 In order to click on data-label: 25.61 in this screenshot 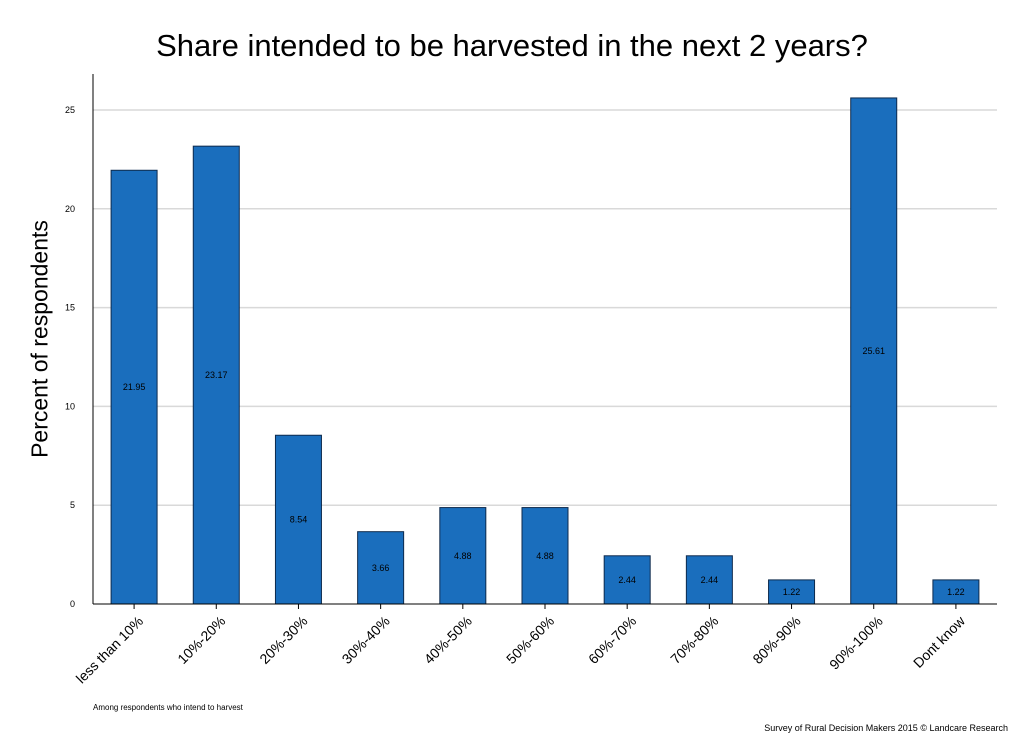, I will do `click(873, 351)`.